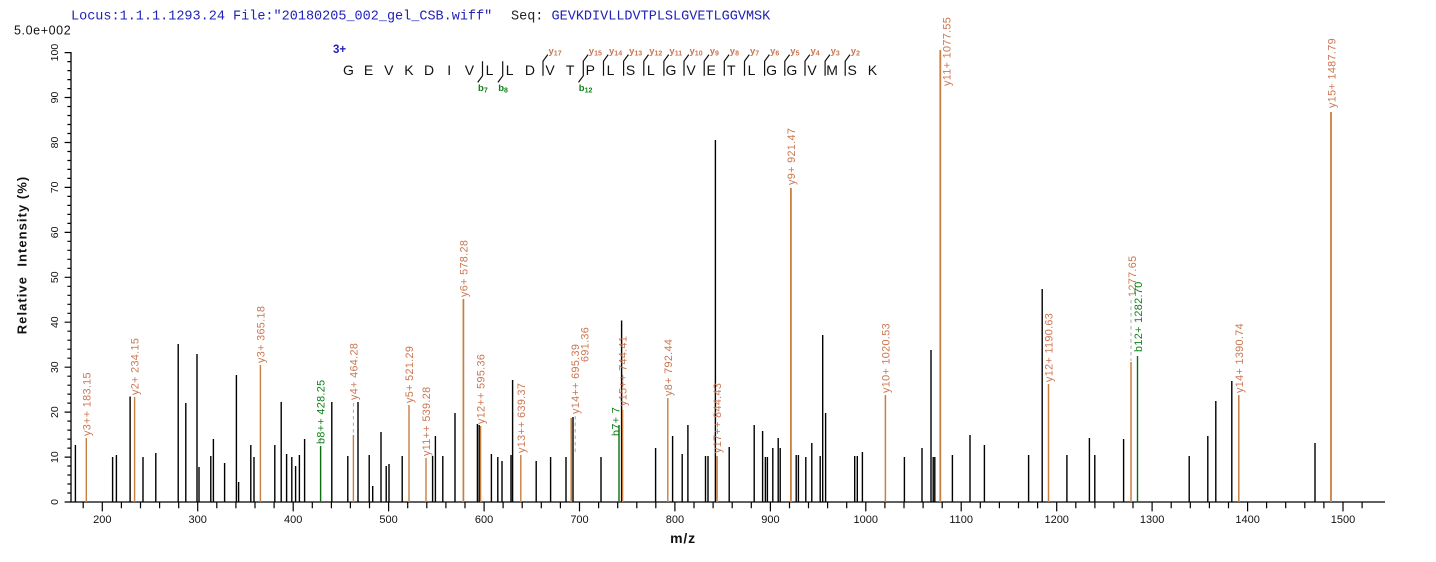 The width and height of the screenshot is (1436, 562). Describe the element at coordinates (683, 538) in the screenshot. I see `svg-text: m/z` at that location.